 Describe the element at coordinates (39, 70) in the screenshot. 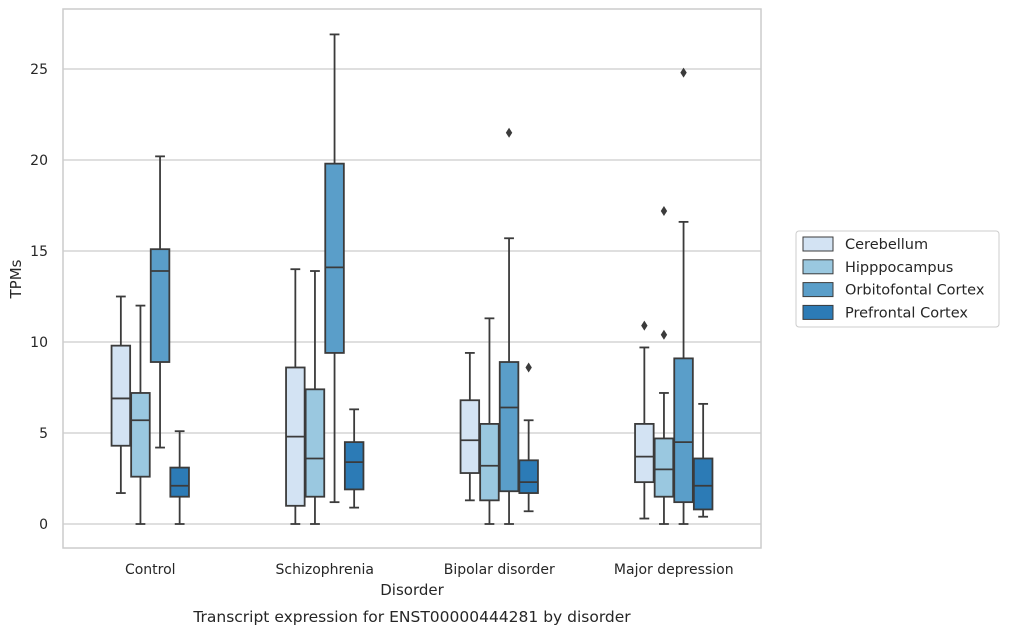

I see `y-tick-label-5: 25` at that location.